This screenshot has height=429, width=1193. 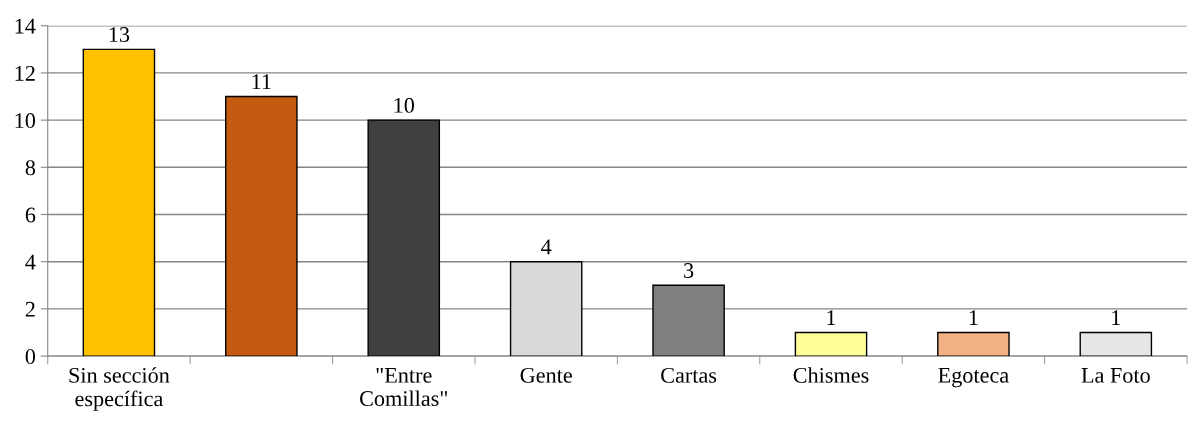 What do you see at coordinates (261, 82) in the screenshot?
I see `data-label: 11` at bounding box center [261, 82].